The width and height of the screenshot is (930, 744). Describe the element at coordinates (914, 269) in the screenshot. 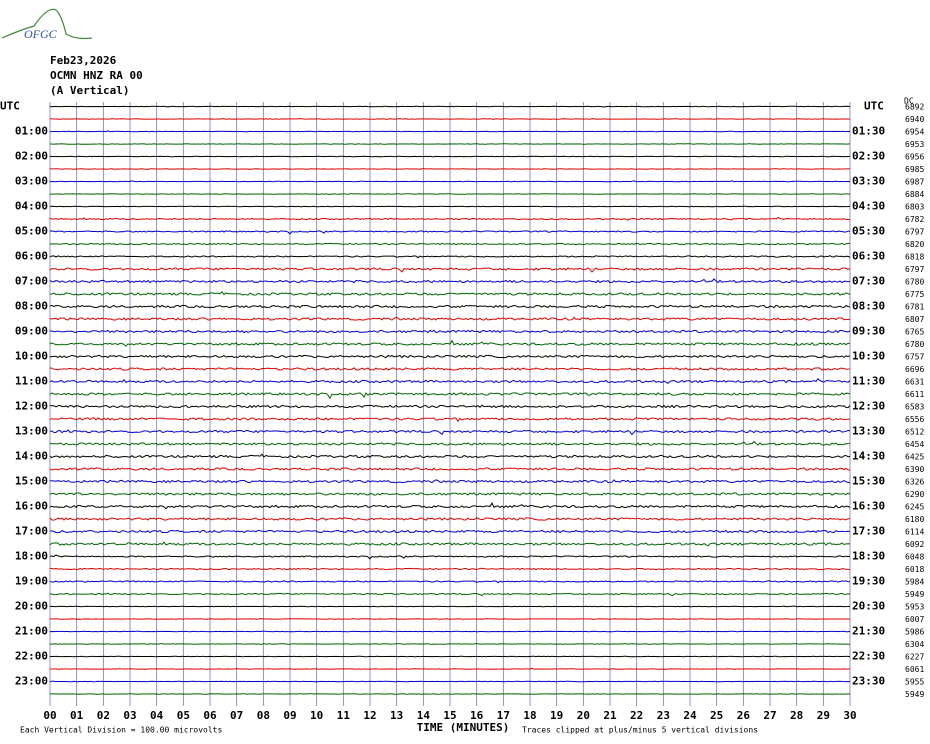

I see `dc-value: 6797` at that location.